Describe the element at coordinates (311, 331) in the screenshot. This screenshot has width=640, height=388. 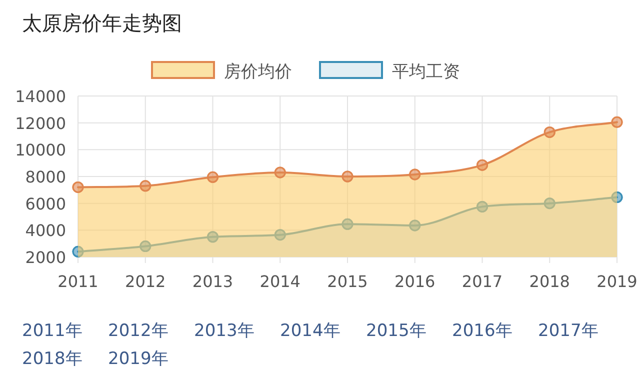
I see `text: 2014年` at that location.